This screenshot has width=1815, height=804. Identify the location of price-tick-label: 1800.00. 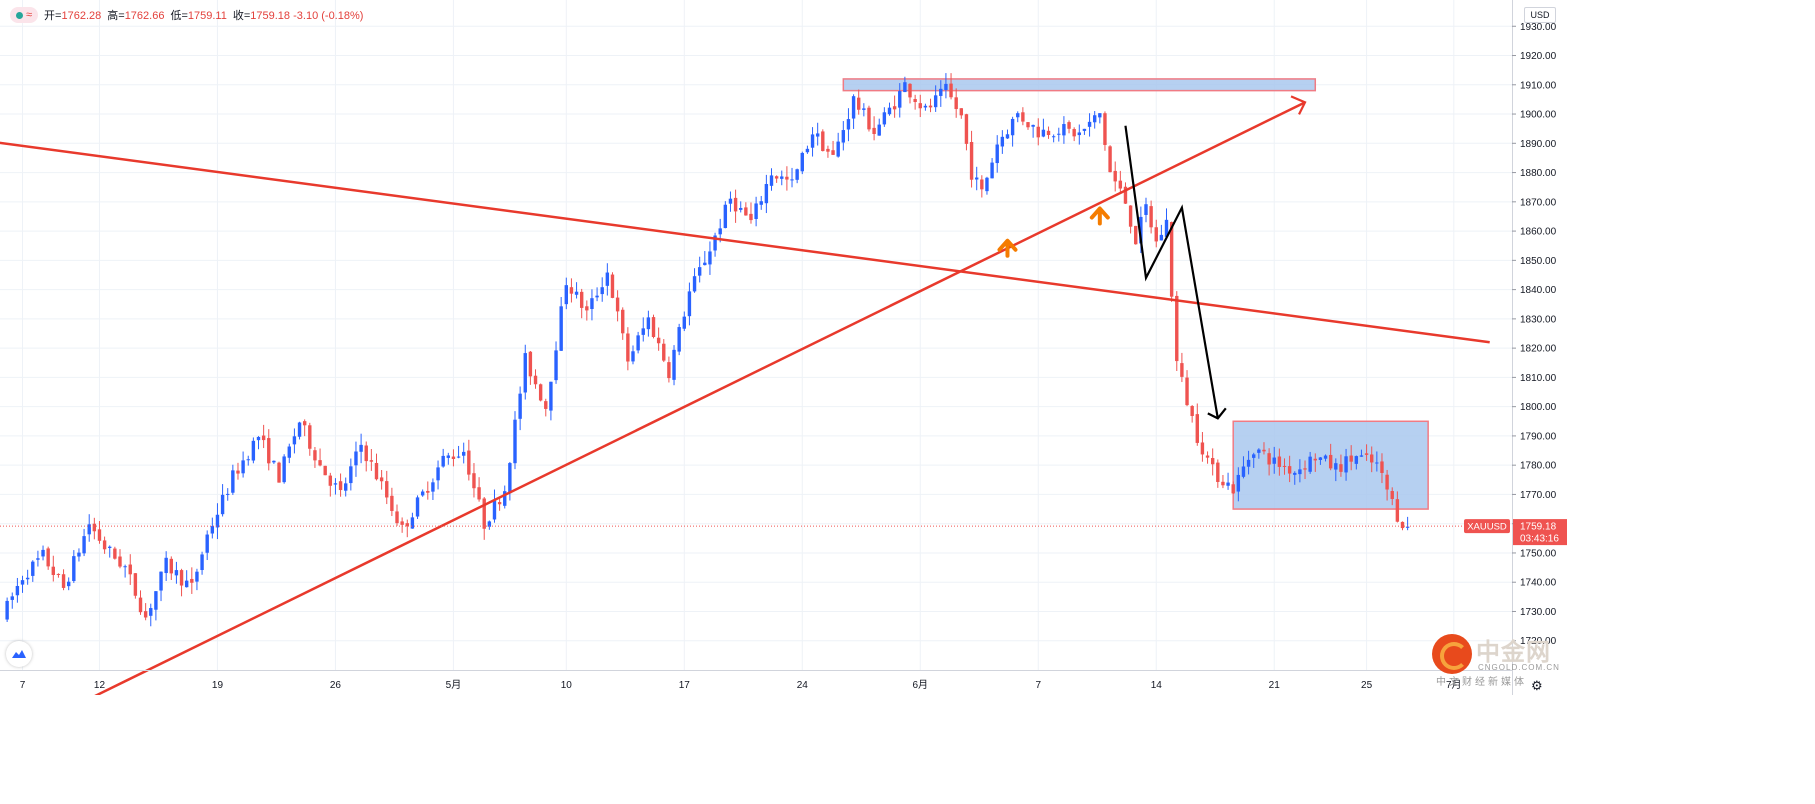
(1538, 407).